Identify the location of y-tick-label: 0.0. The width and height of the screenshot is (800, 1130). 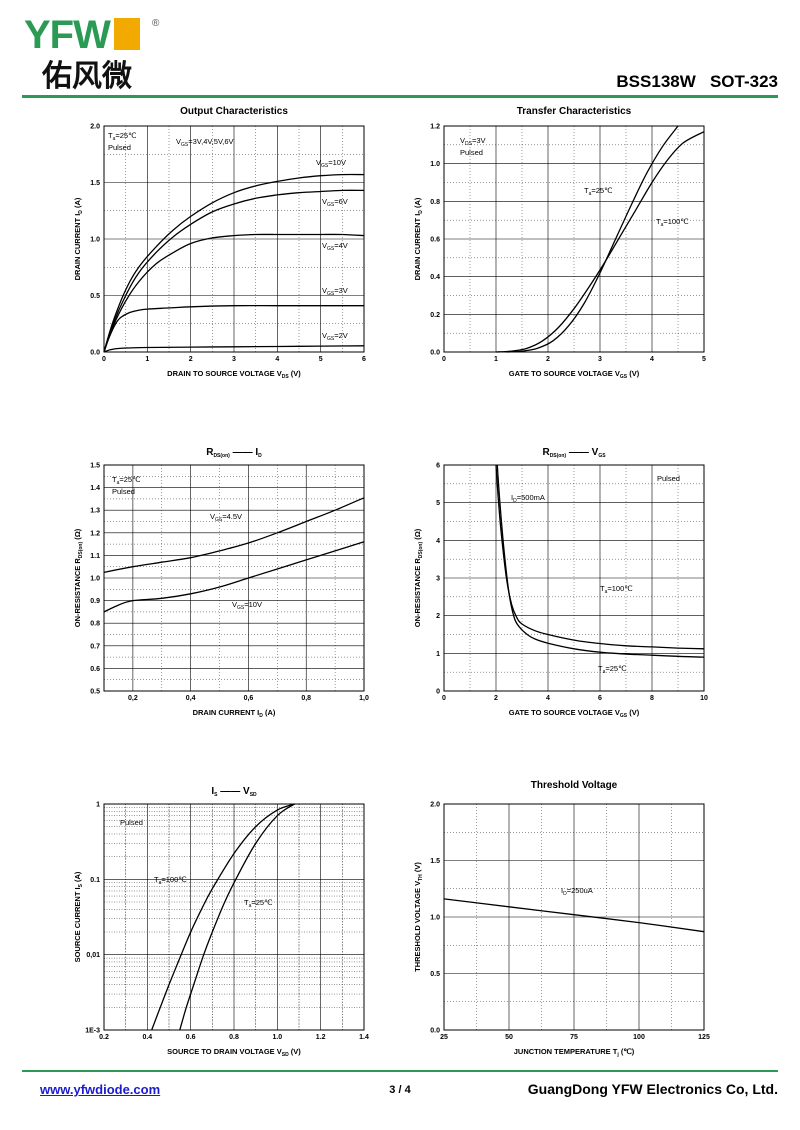
(435, 1031).